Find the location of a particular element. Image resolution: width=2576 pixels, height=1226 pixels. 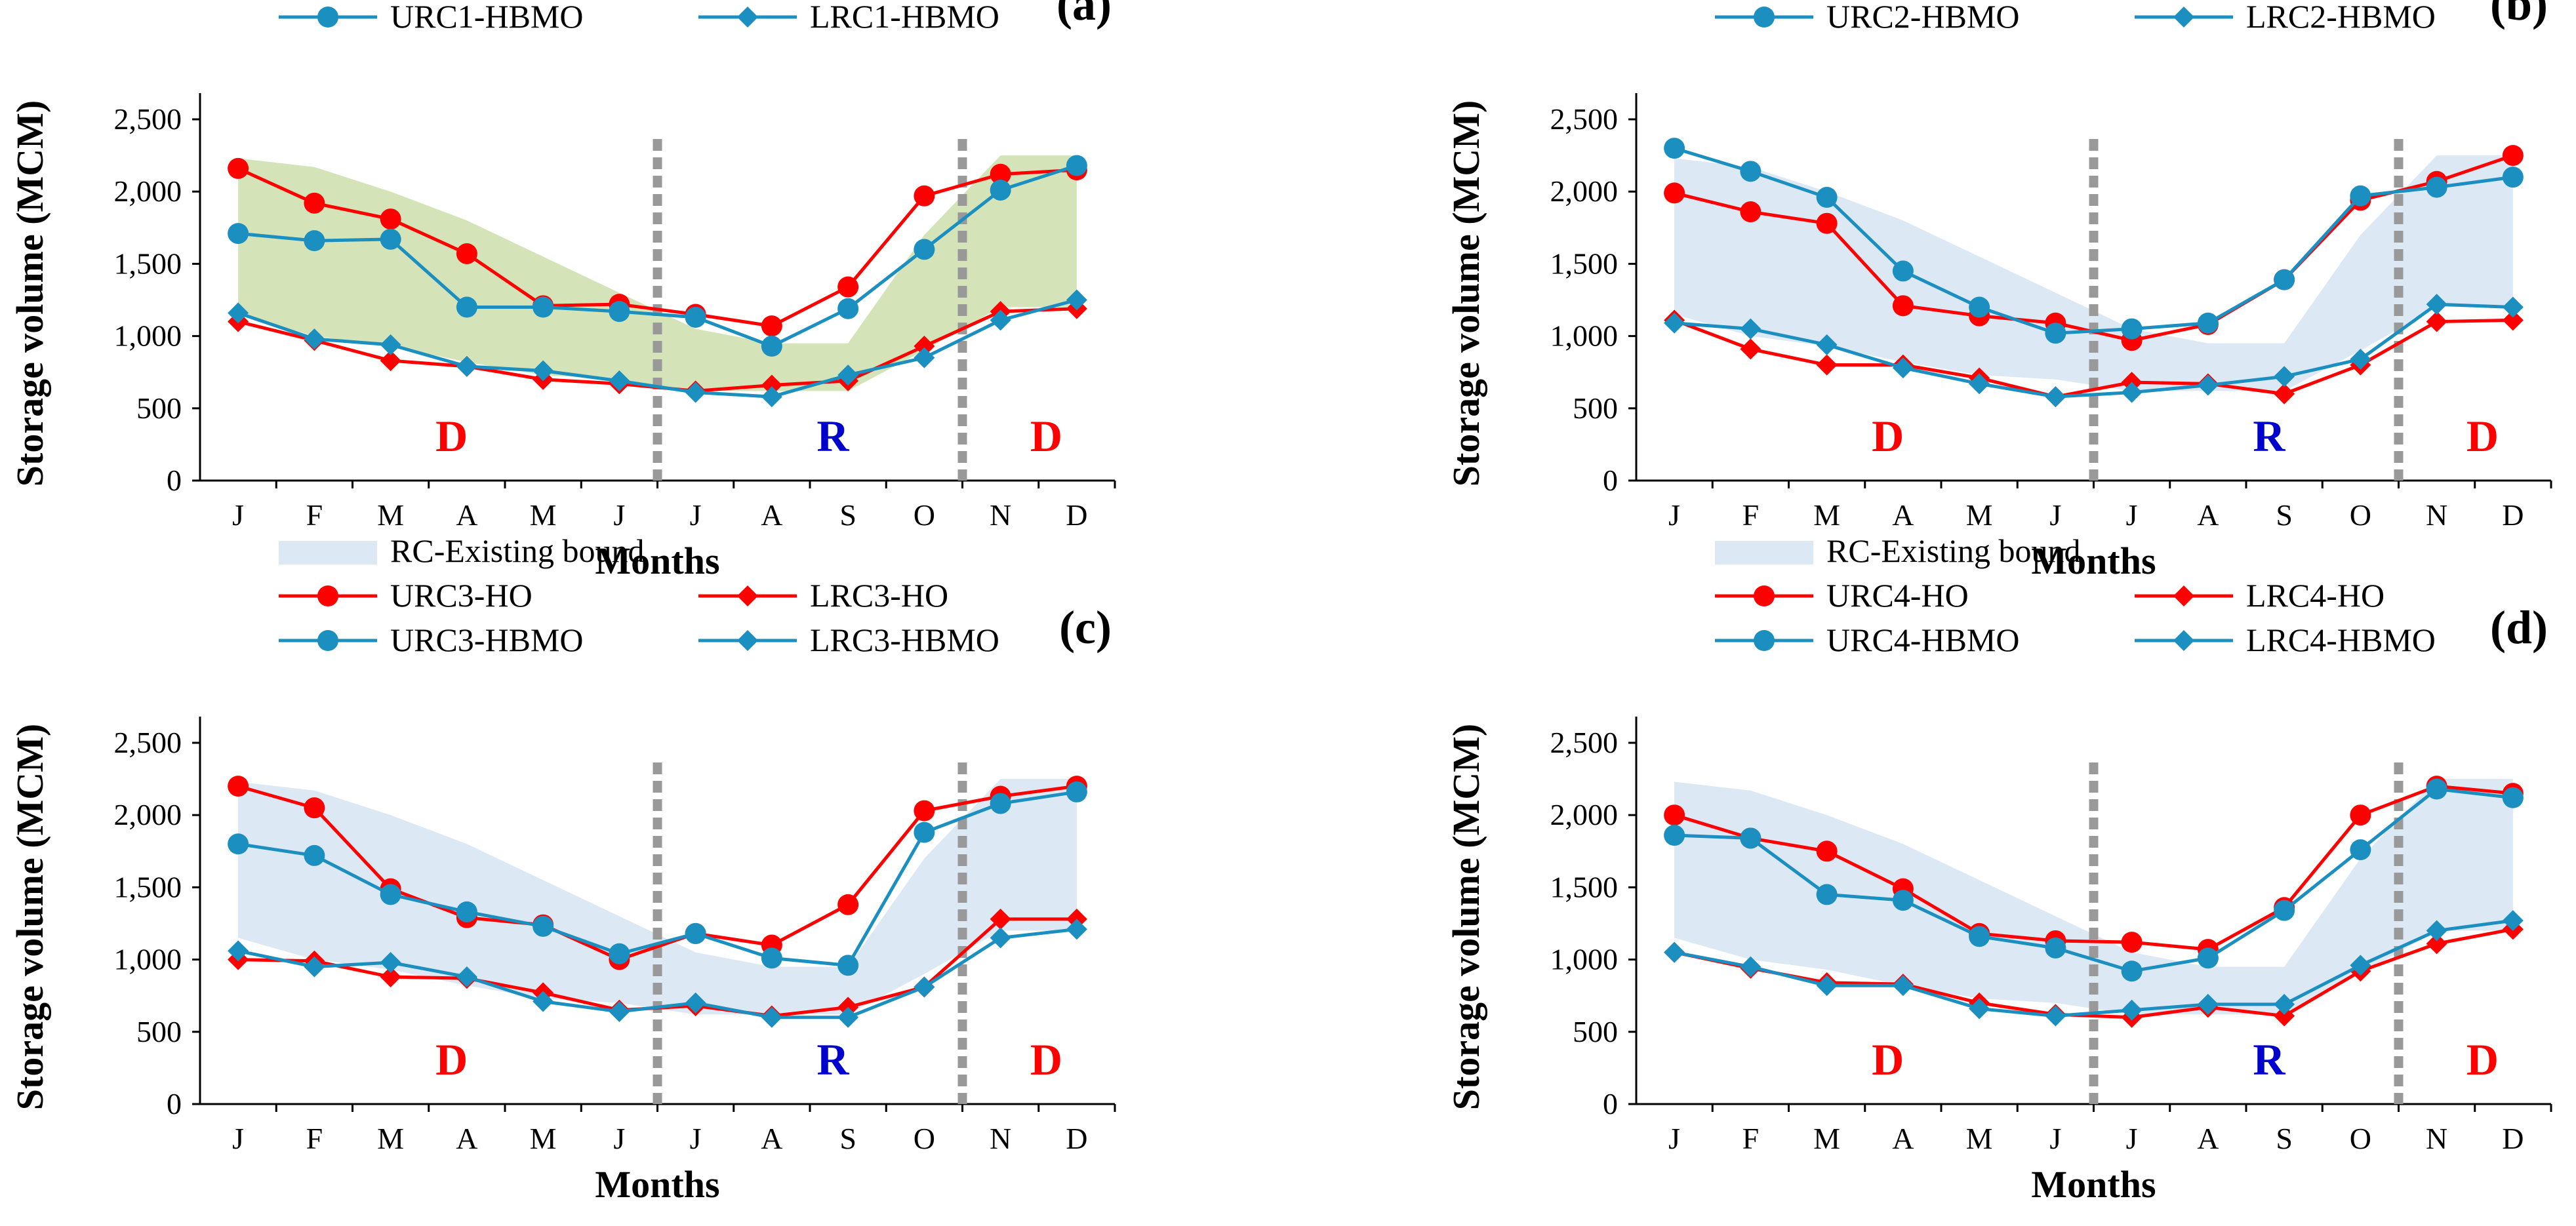

y-tick-label: 2,500 is located at coordinates (148, 743).